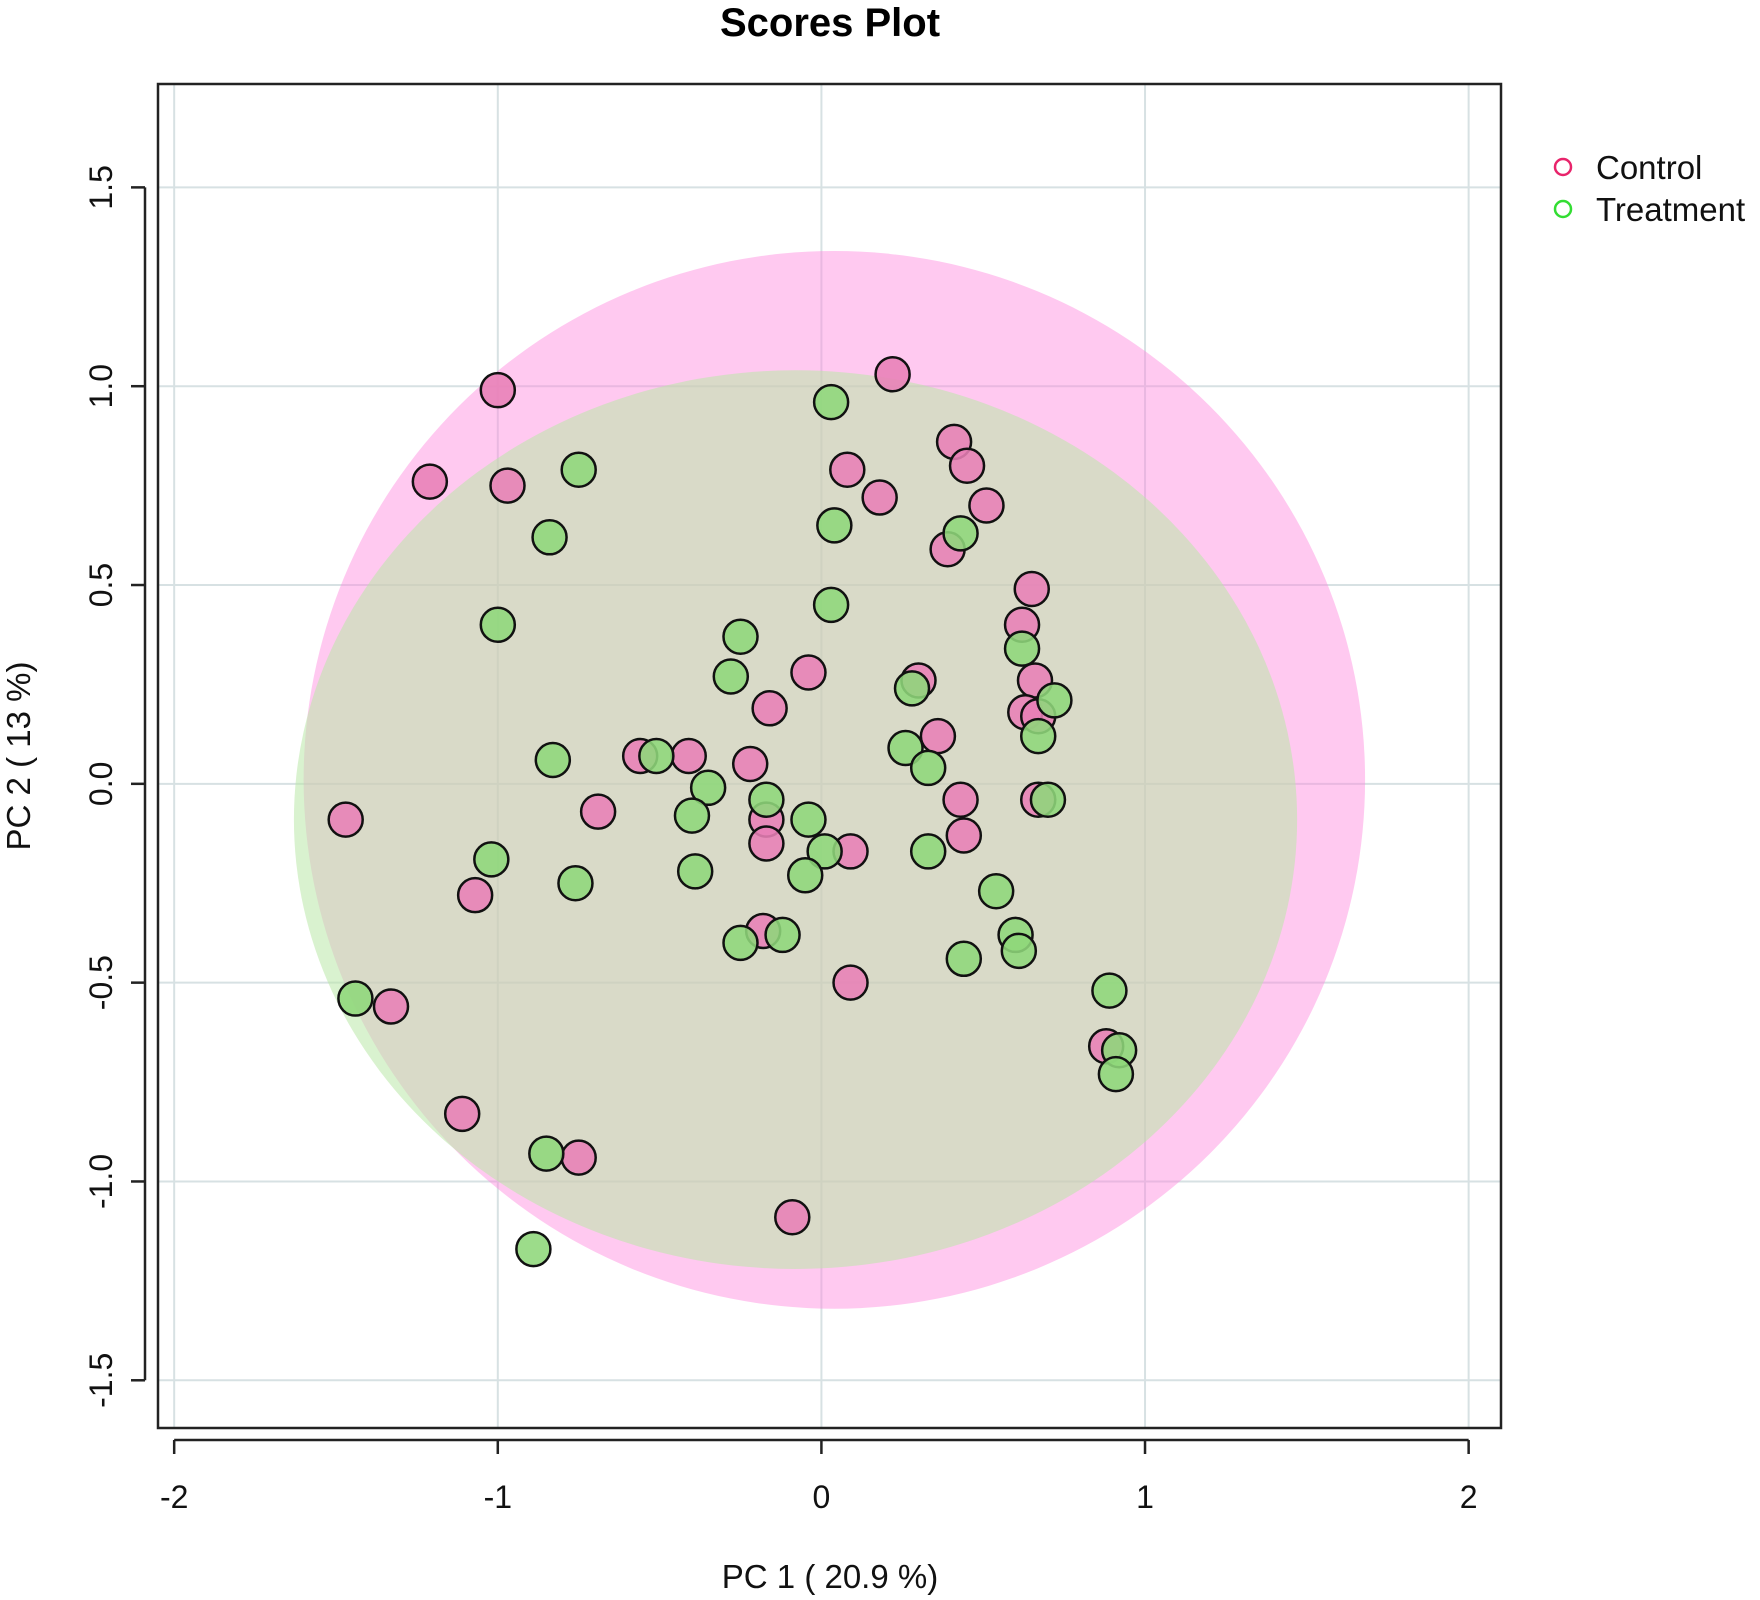  What do you see at coordinates (101, 1380) in the screenshot?
I see `y-tick-label: -1.5` at bounding box center [101, 1380].